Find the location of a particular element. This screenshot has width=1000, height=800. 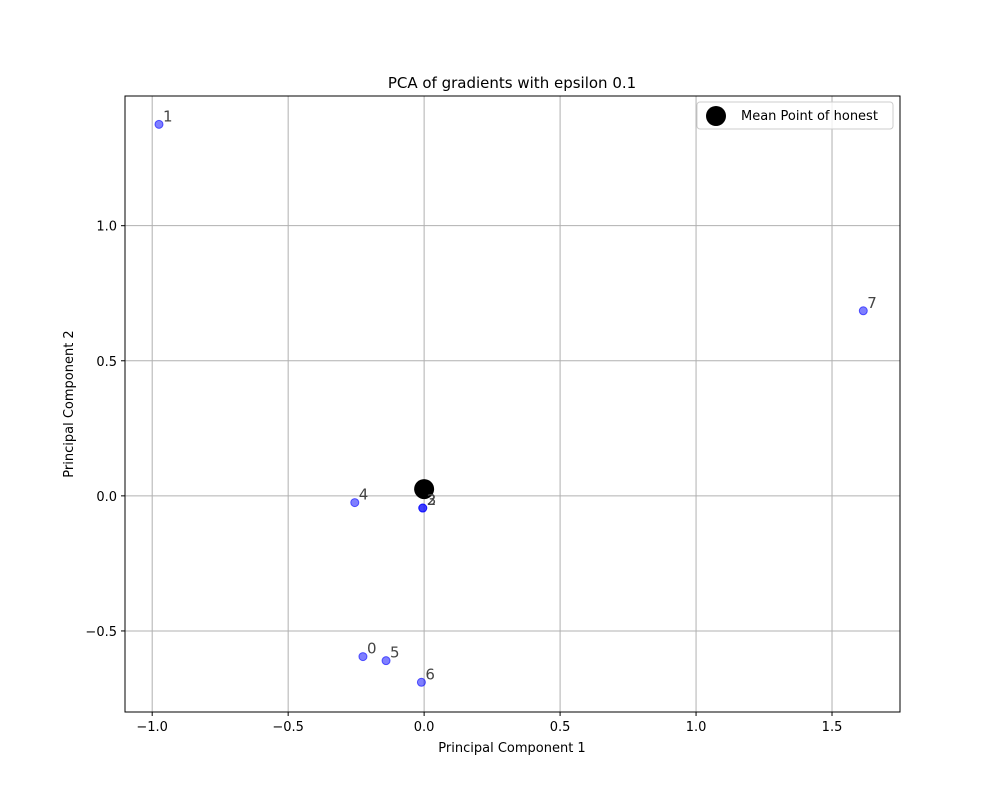

x-tick-label: −0.5 is located at coordinates (288, 727).